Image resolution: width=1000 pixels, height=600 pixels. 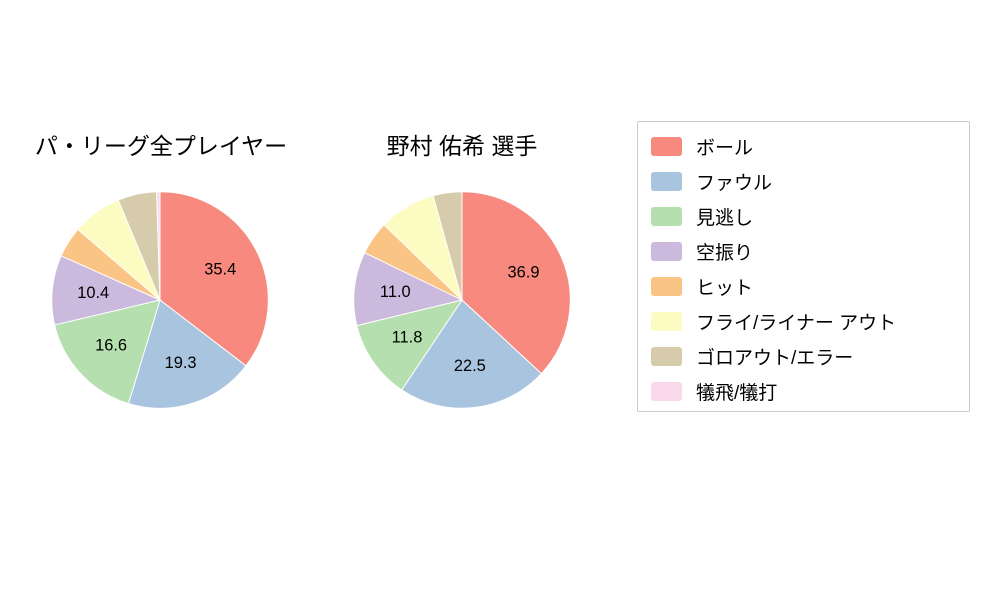 I want to click on legend-swatch-fly-liner-out, so click(x=666, y=321).